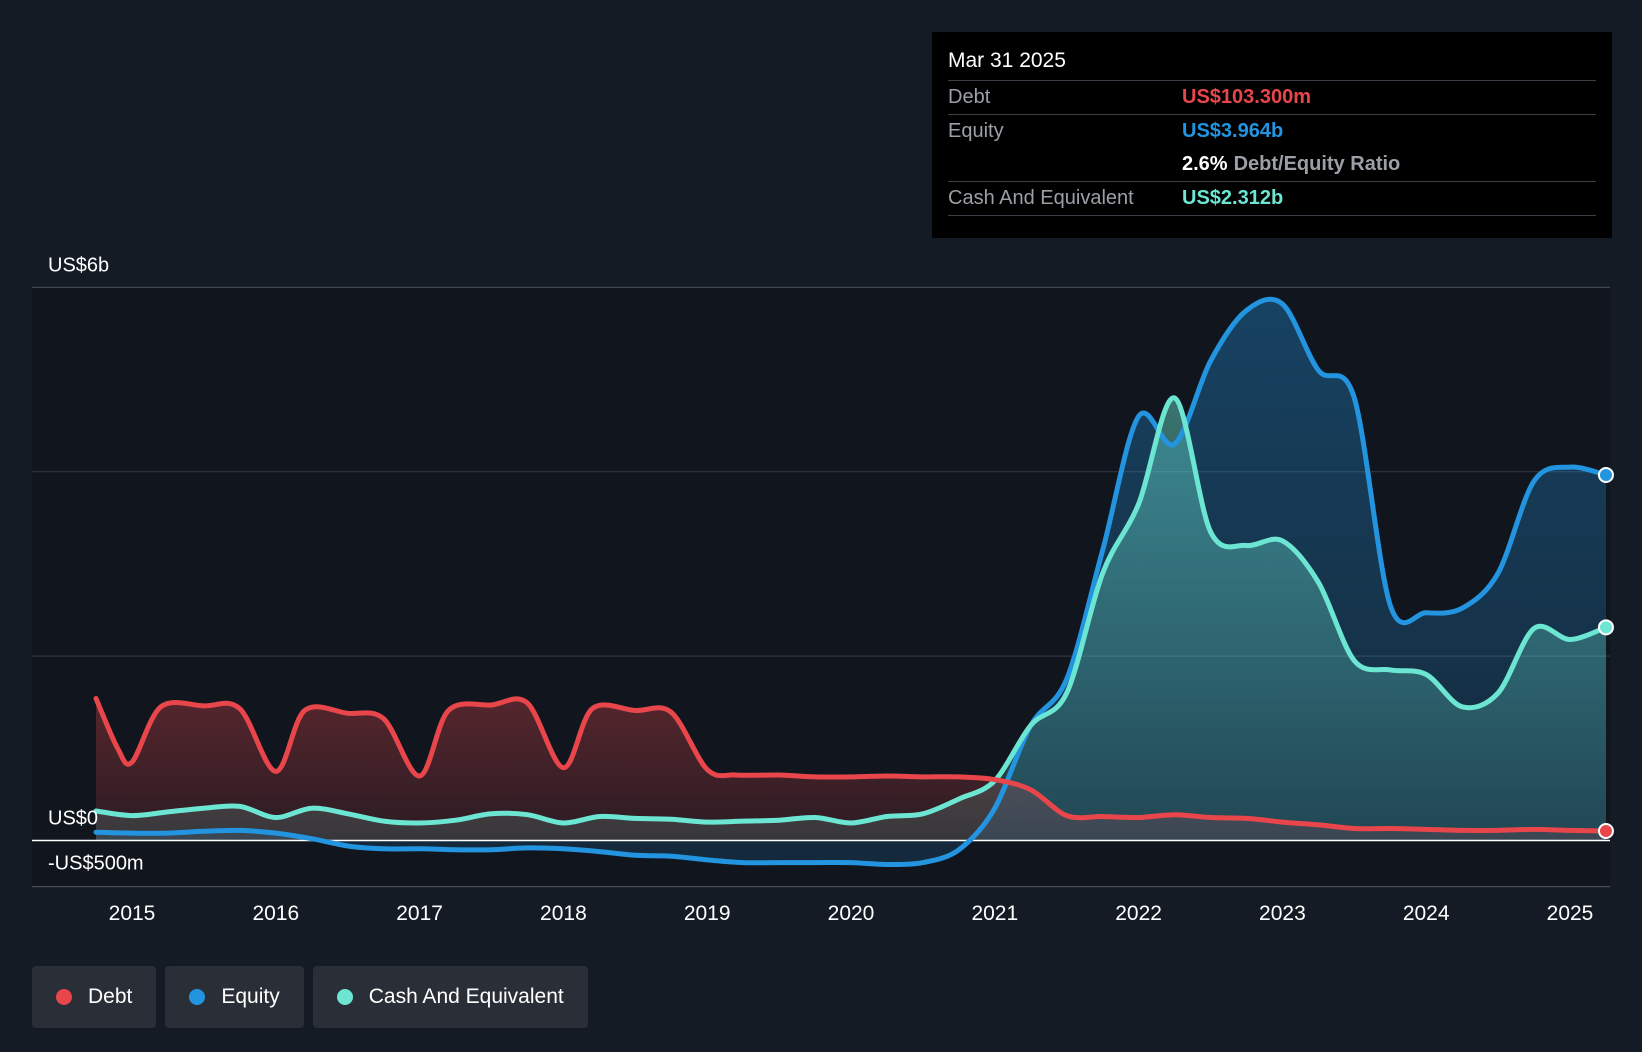  What do you see at coordinates (250, 996) in the screenshot?
I see `legend-label-equity: Equity` at bounding box center [250, 996].